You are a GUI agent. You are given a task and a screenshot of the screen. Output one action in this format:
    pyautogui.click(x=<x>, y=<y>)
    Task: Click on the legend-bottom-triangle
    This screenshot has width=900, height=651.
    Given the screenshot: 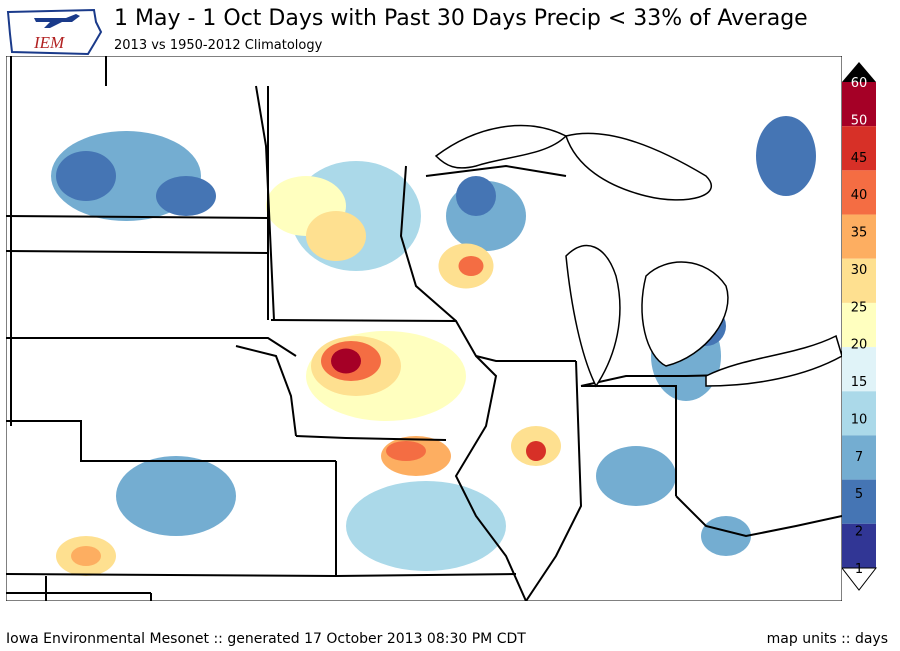 What is the action you would take?
    pyautogui.click(x=860, y=579)
    